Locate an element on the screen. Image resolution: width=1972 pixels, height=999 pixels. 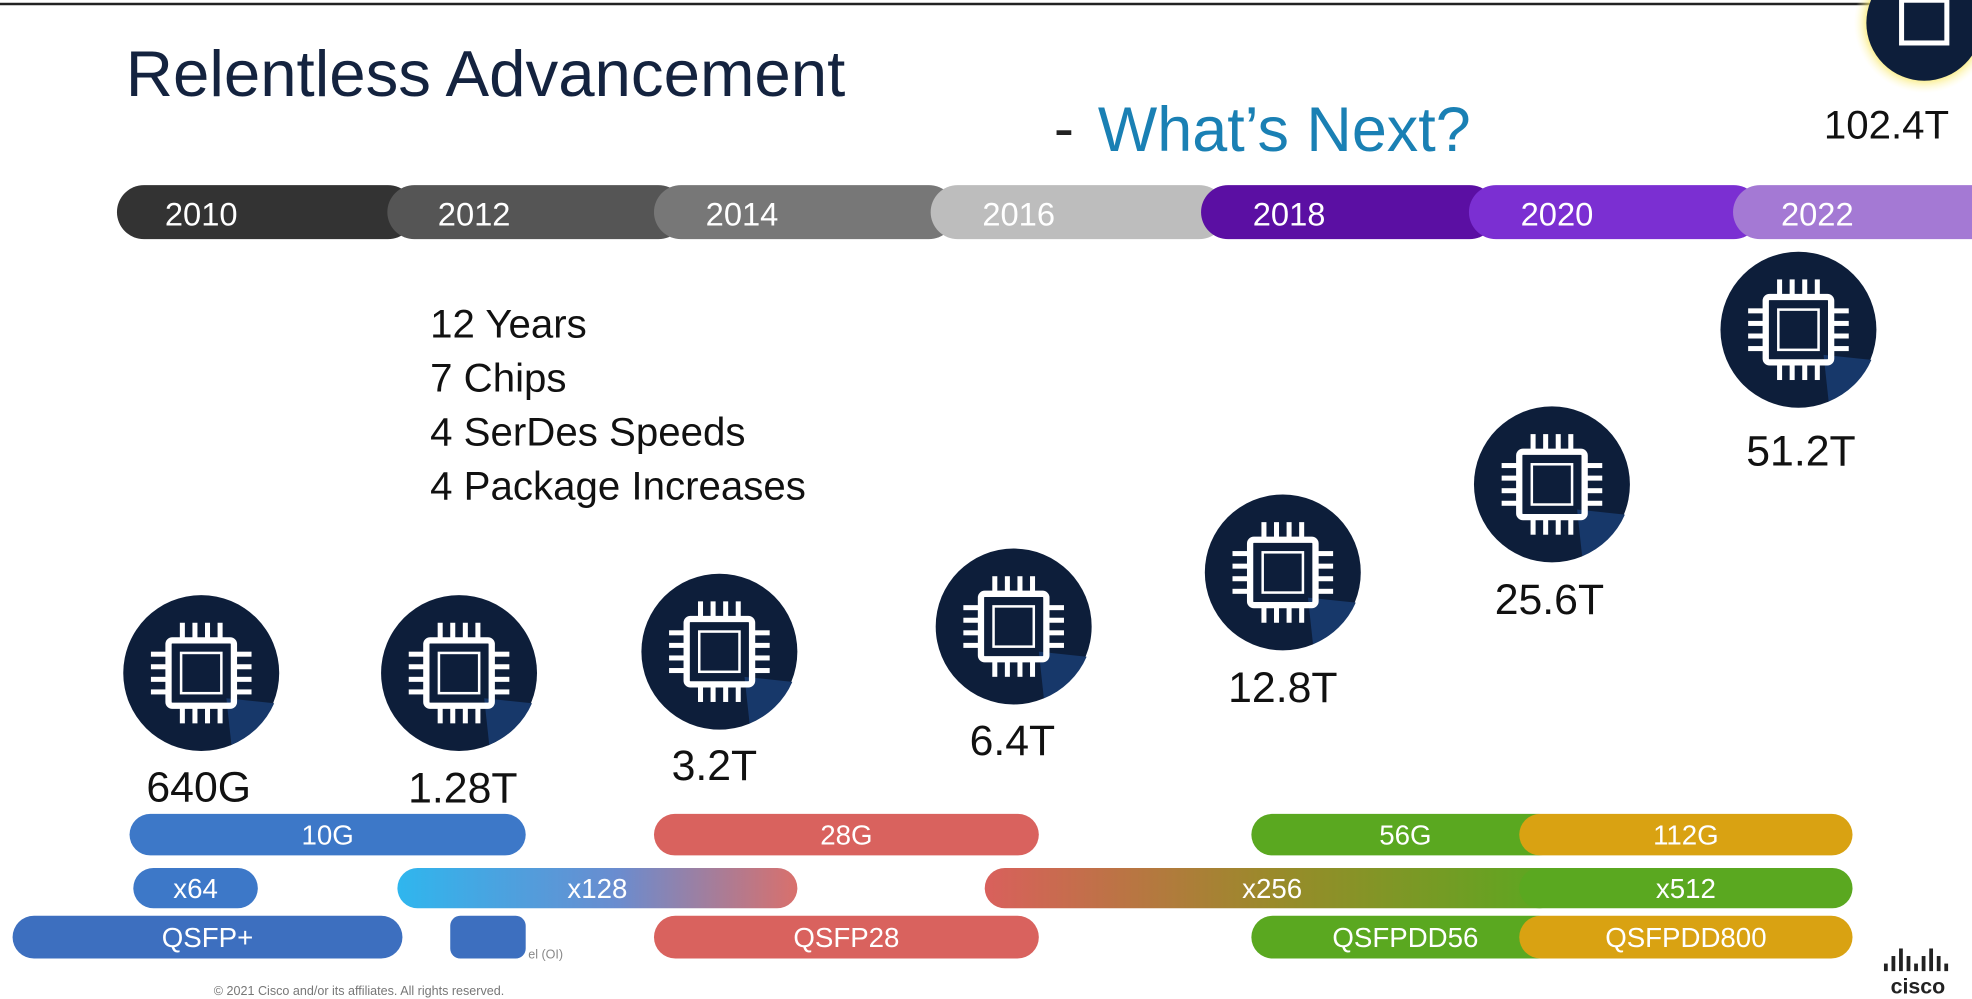
stat-line: 12 Years is located at coordinates (508, 323).